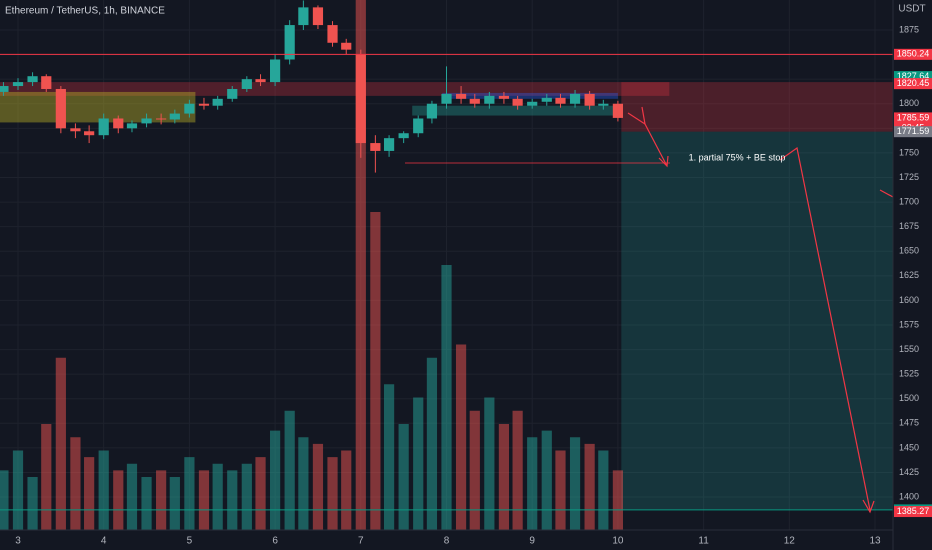  Describe the element at coordinates (190, 541) in the screenshot. I see `x-tick-label: 5` at that location.